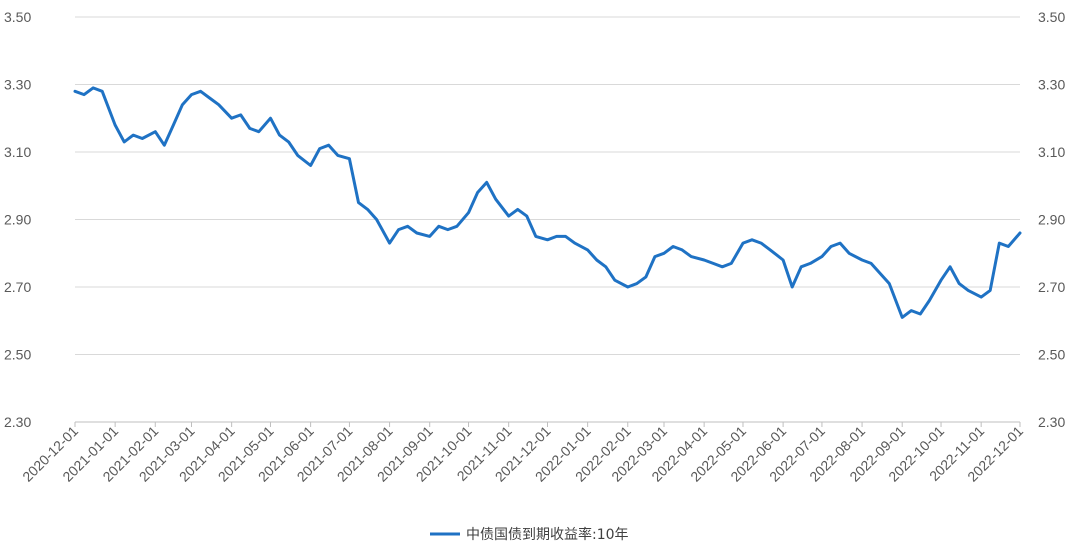  What do you see at coordinates (17, 85) in the screenshot?
I see `y-tick-label: 3.30` at bounding box center [17, 85].